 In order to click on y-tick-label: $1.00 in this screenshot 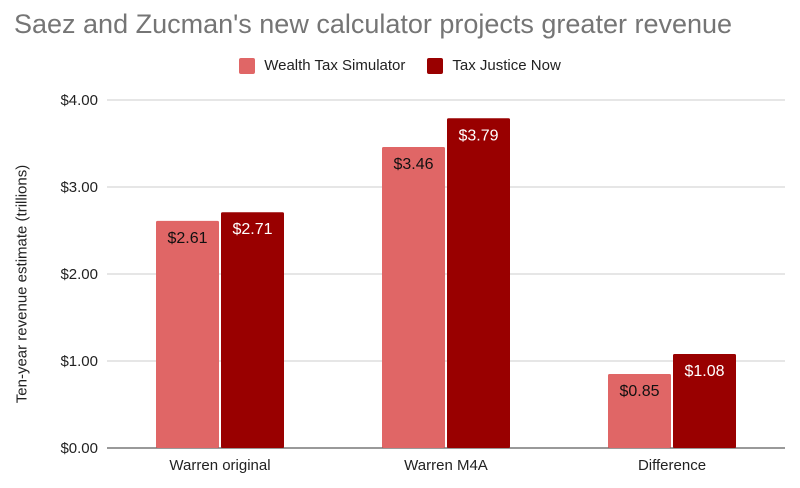, I will do `click(79, 361)`.